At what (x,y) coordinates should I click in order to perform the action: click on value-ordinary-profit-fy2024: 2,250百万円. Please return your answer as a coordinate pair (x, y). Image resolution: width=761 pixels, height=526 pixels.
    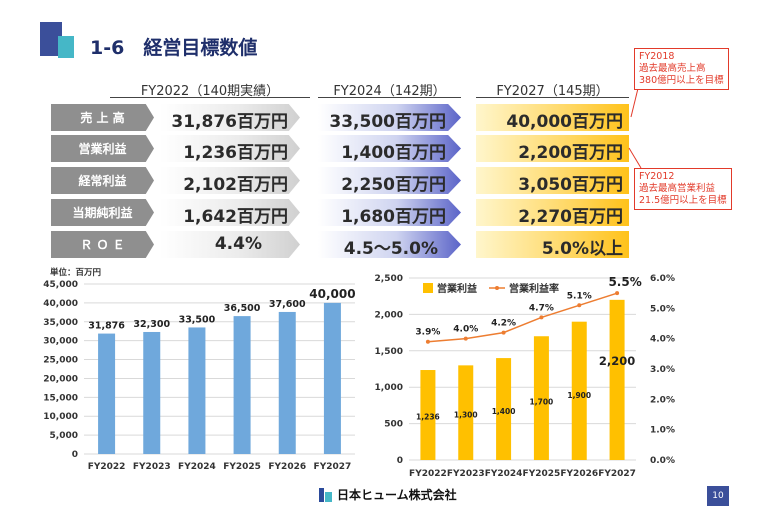
    Looking at the image, I should click on (393, 185).